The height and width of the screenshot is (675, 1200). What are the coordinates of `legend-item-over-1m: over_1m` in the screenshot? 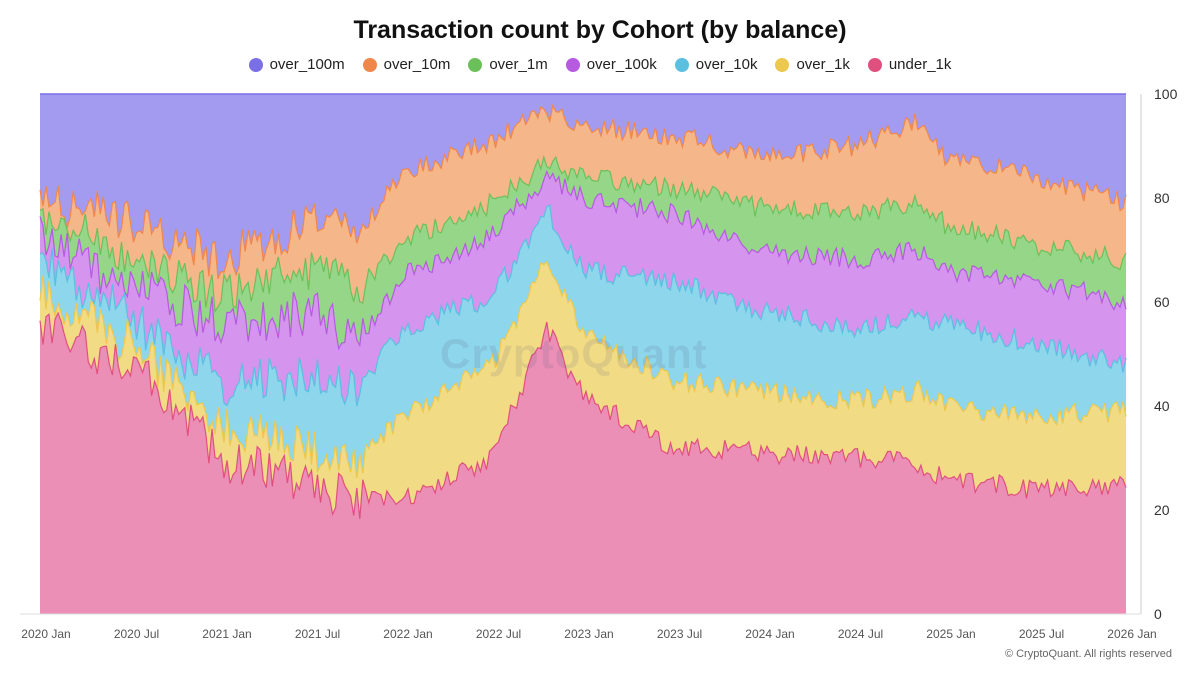 It's located at (508, 64).